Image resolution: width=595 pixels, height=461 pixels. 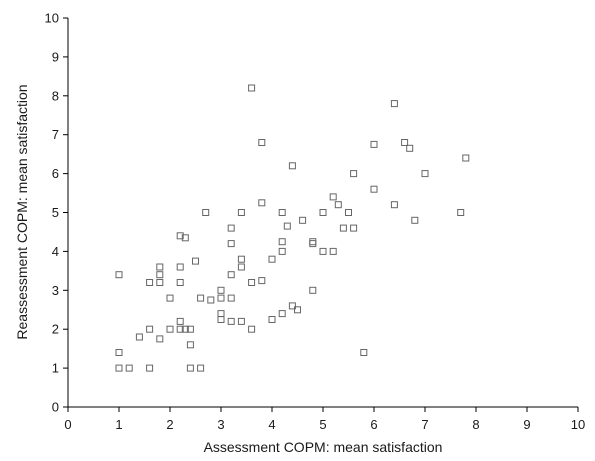 I want to click on y-tick-label: 2, so click(x=55, y=329).